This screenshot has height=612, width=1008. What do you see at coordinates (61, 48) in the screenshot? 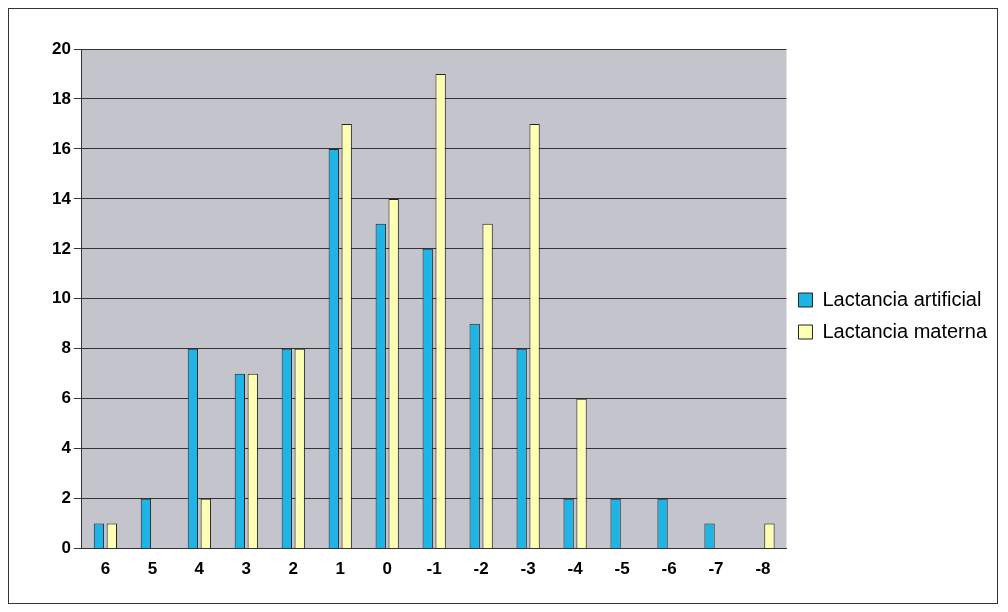
I see `y-tick-label: 20` at bounding box center [61, 48].